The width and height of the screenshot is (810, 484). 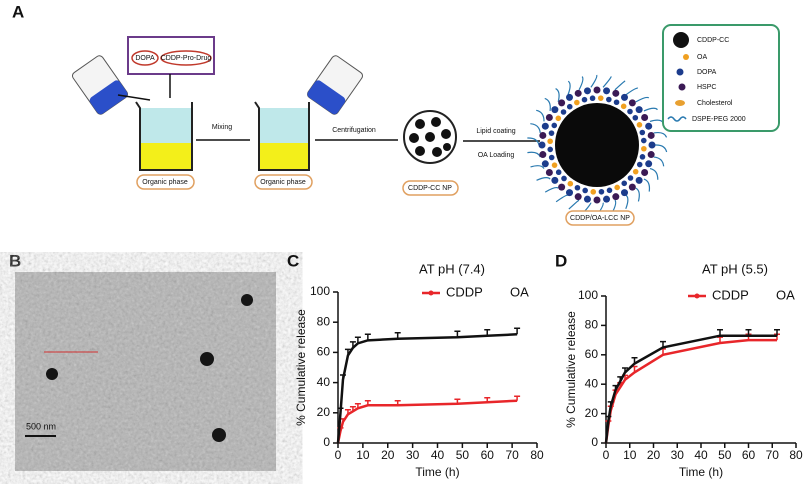 What do you see at coordinates (600, 218) in the screenshot?
I see `label-box` at bounding box center [600, 218].